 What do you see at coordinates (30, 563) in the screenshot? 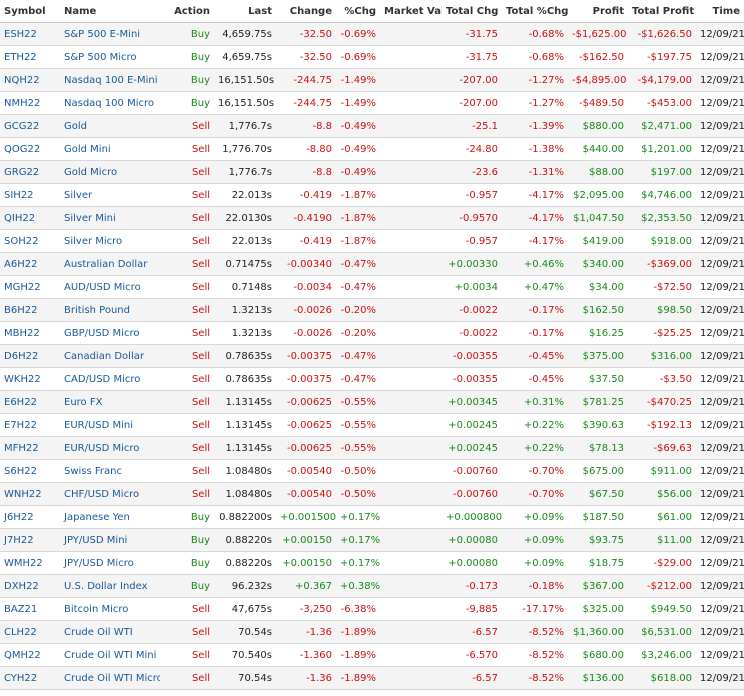
I see `cell-symbol: WMH22` at bounding box center [30, 563].